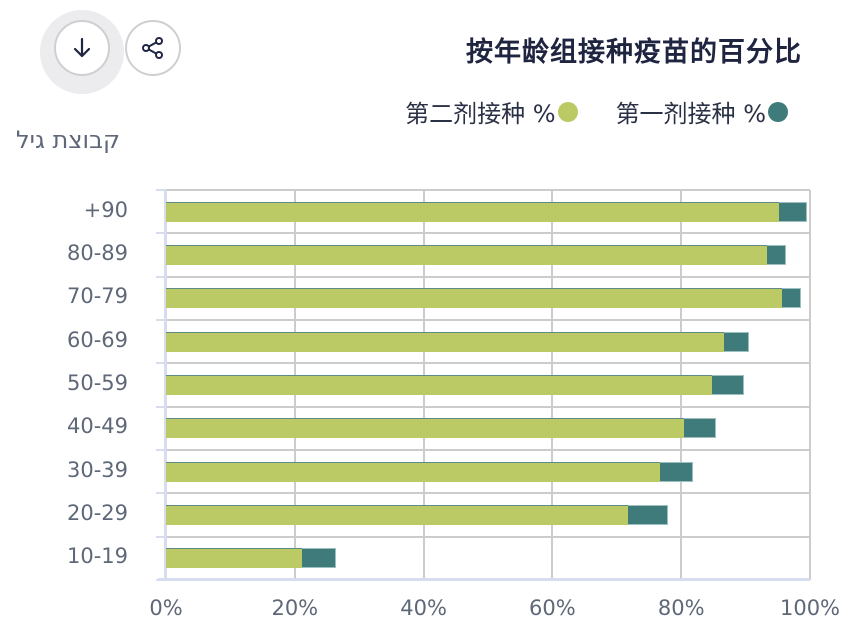  I want to click on share-icon, so click(152, 48).